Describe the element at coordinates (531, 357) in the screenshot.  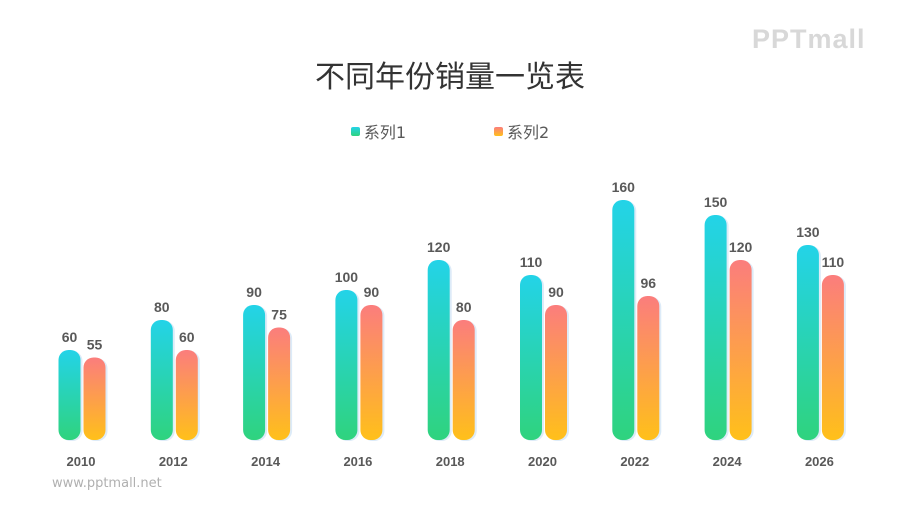
I see `bar-series-1-2020` at that location.